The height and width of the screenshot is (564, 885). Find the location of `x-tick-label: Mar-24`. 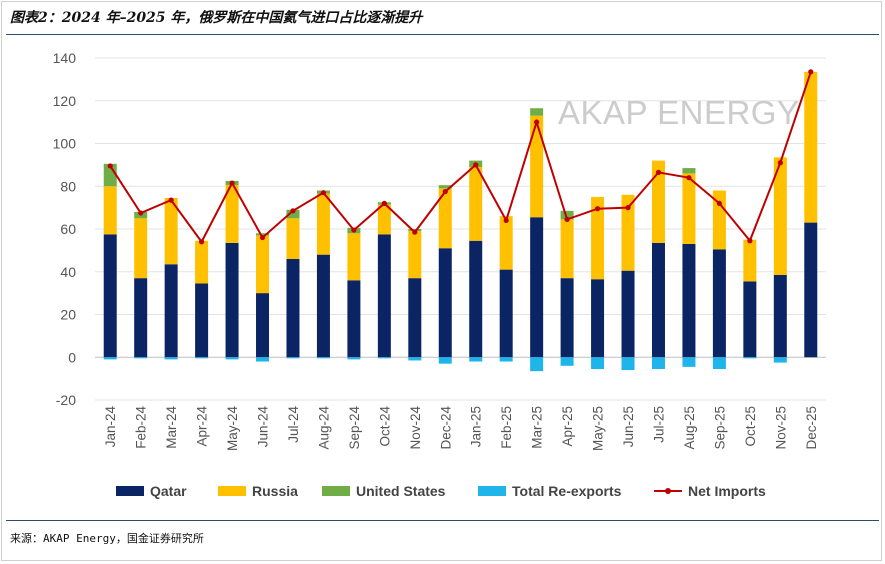

x-tick-label: Mar-24 is located at coordinates (171, 427).